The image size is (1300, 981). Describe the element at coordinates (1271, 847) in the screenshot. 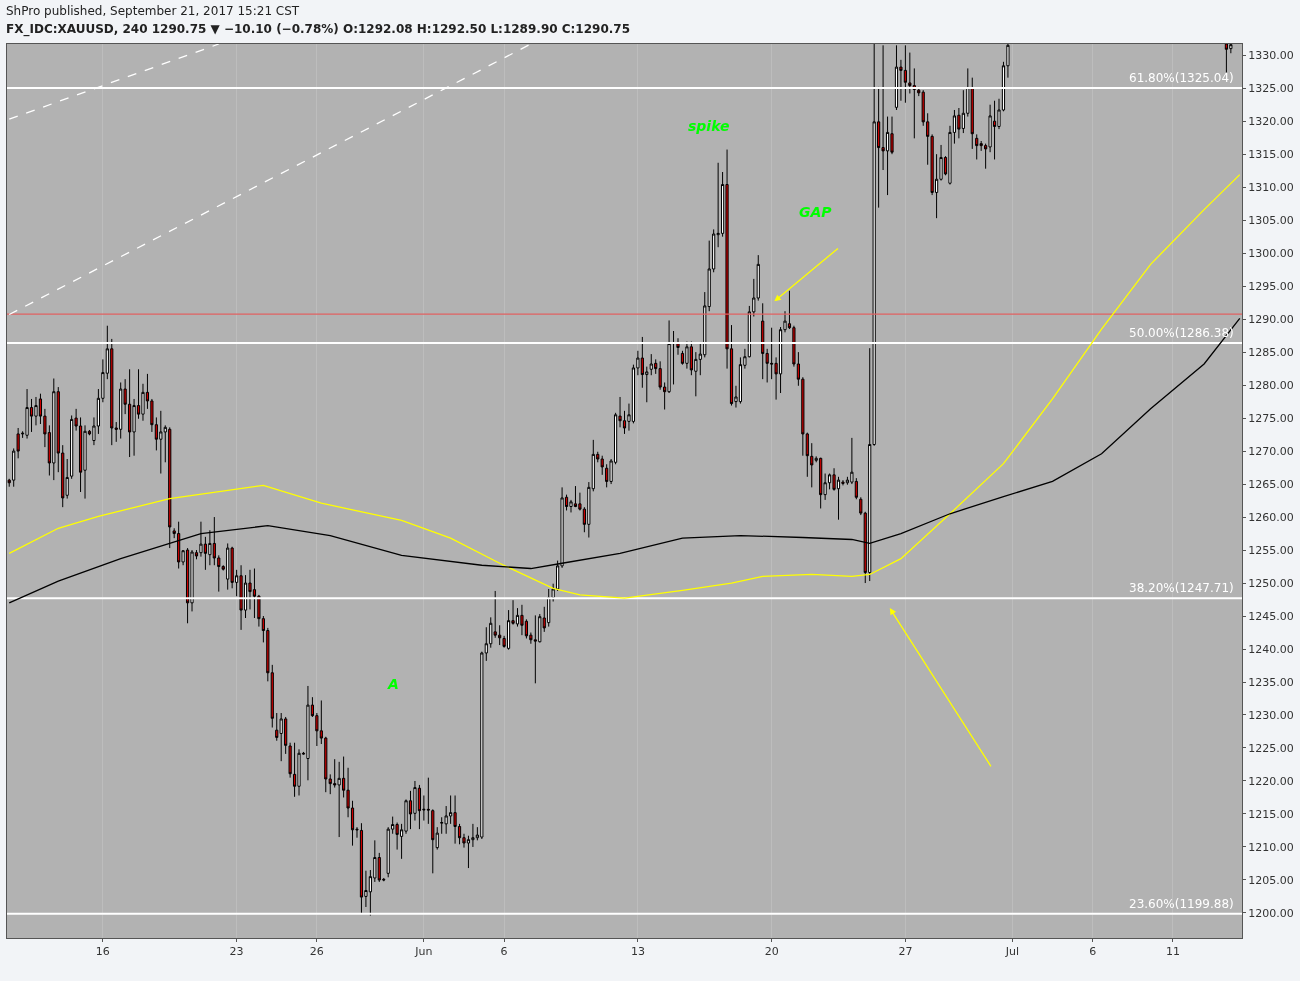

I see `y-tick-label: 1210.00` at that location.